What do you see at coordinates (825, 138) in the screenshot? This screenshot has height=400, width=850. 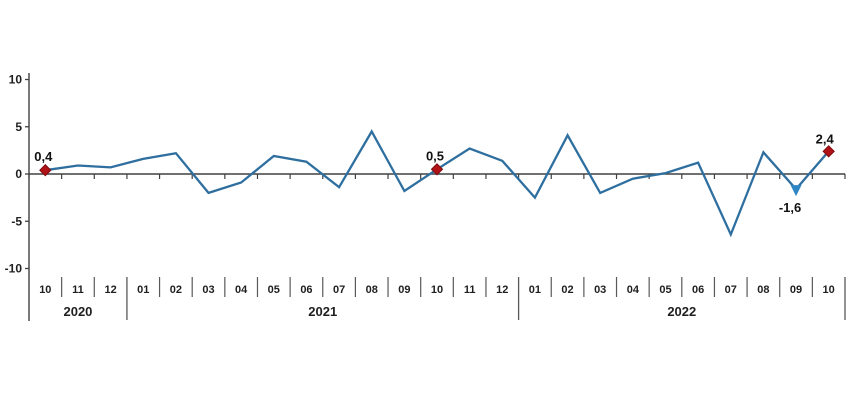 I see `data-point-label: 2,4` at bounding box center [825, 138].